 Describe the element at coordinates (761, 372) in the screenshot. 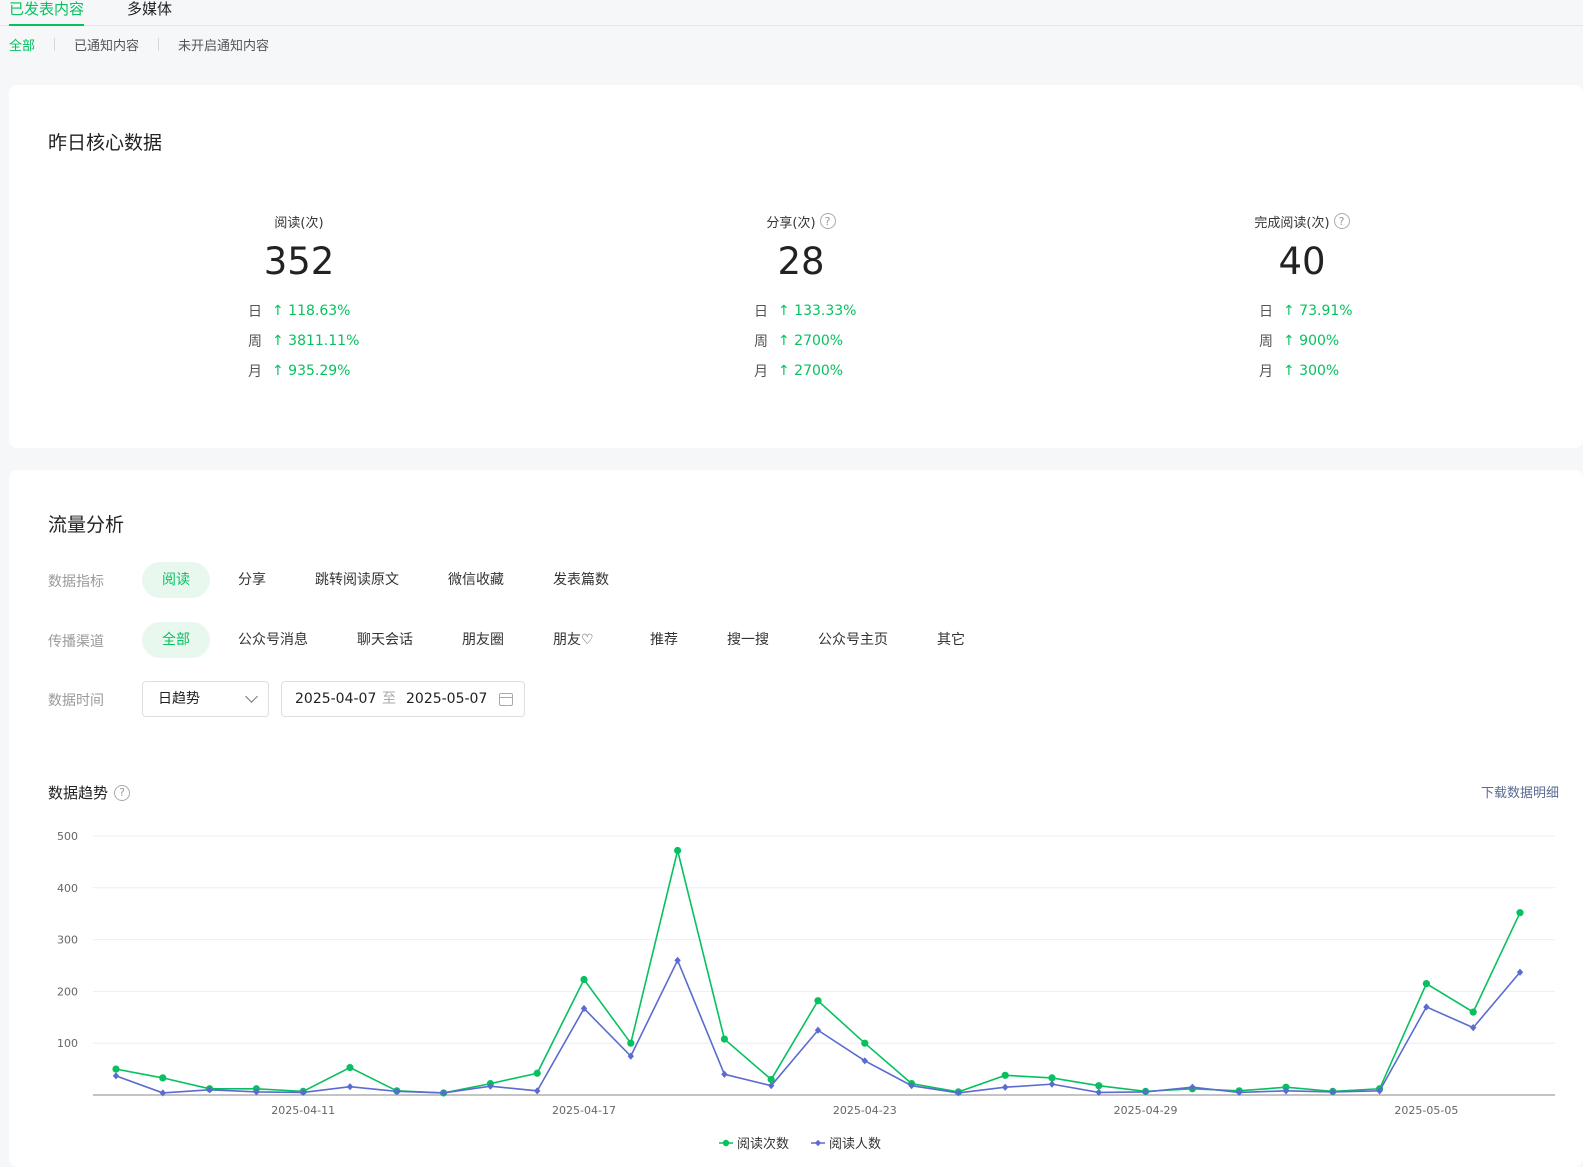

I see `period-label: 月` at that location.